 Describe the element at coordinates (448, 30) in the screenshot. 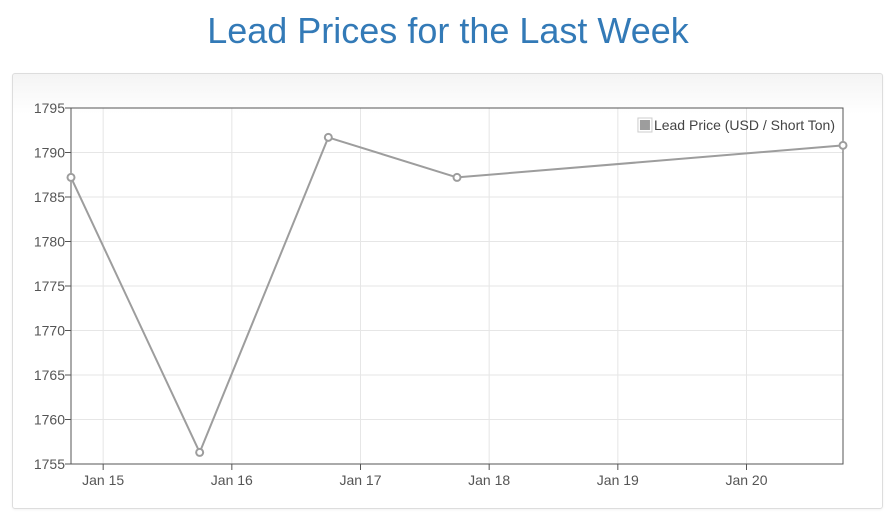

I see `page-title: Lead Prices for the Last Week` at that location.